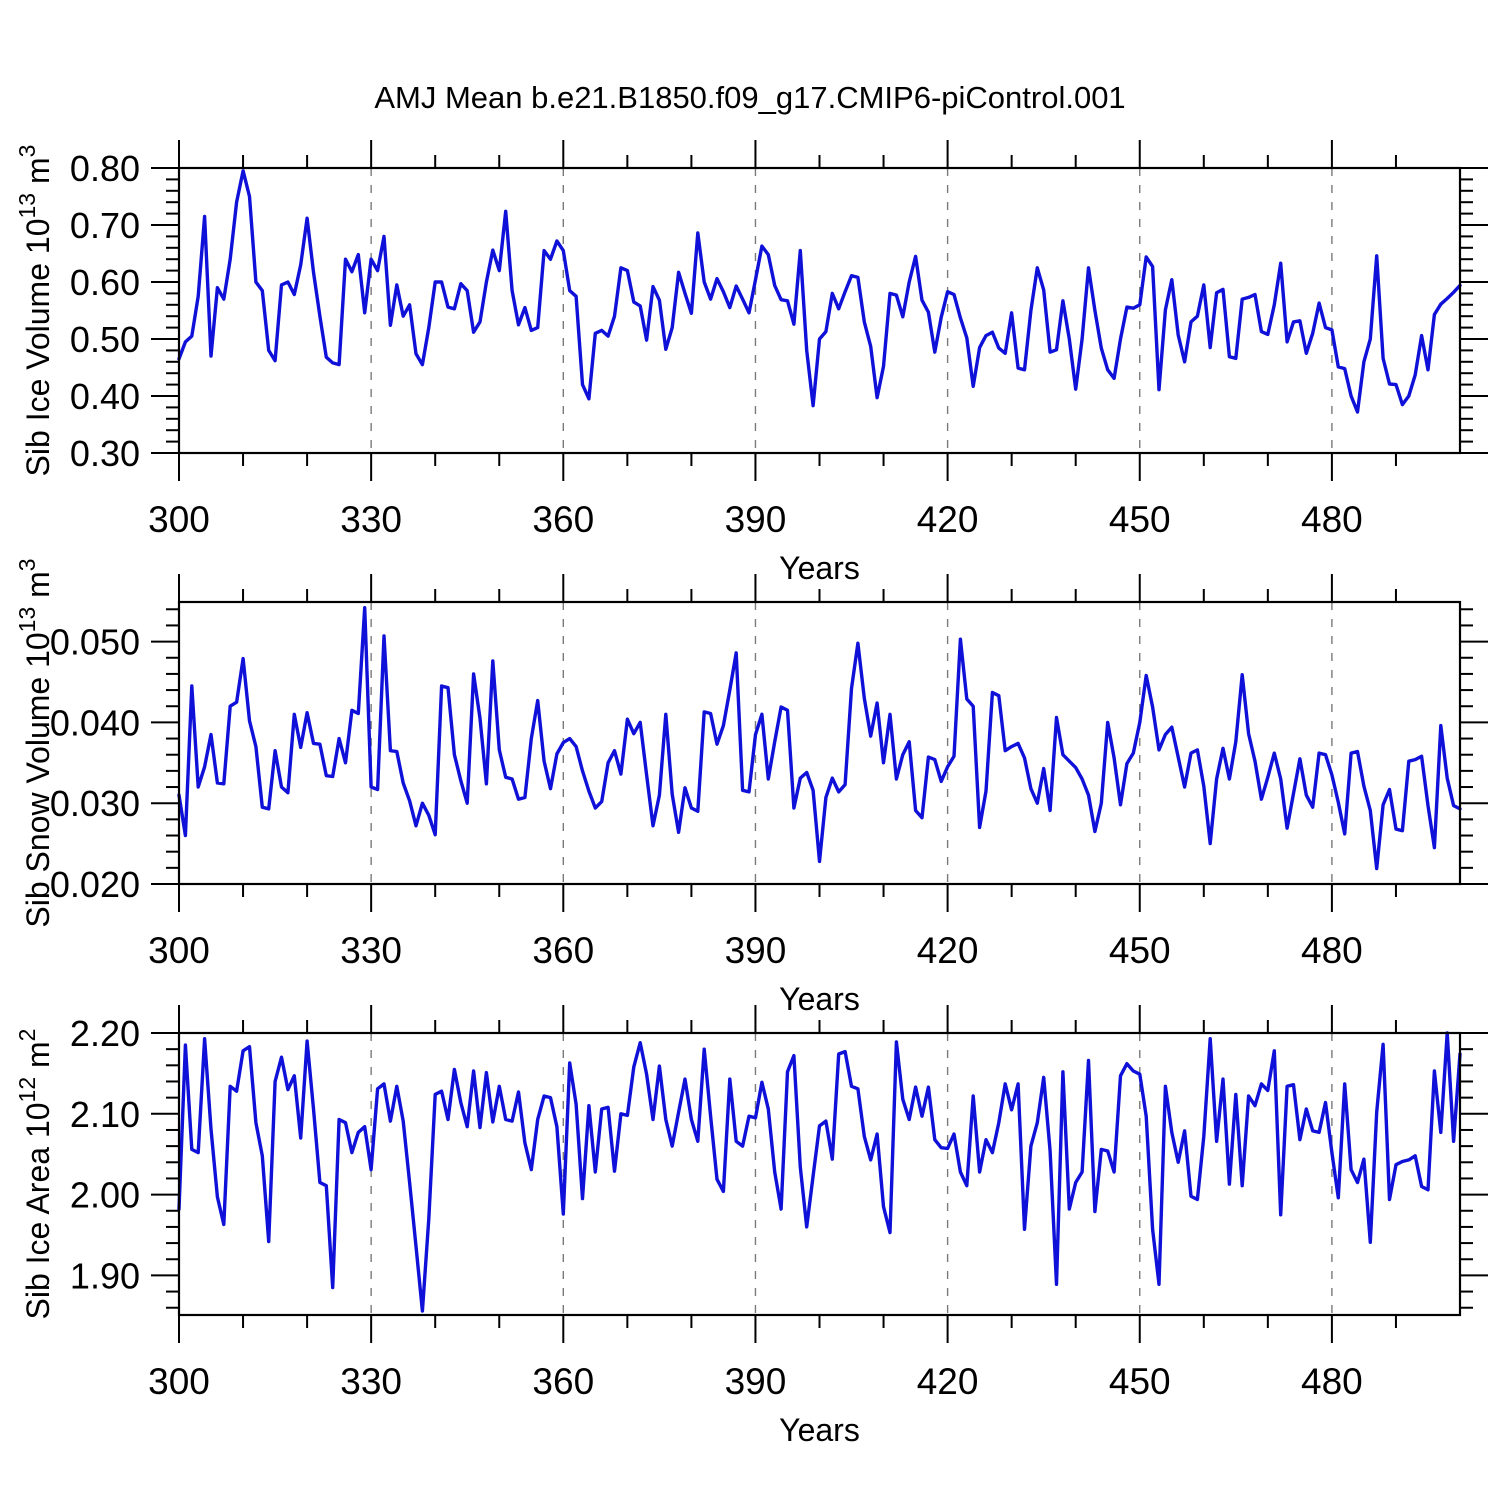 The width and height of the screenshot is (1500, 1500). I want to click on y-axis-title: Sib Snow Volume 1013 m3, so click(35, 742).